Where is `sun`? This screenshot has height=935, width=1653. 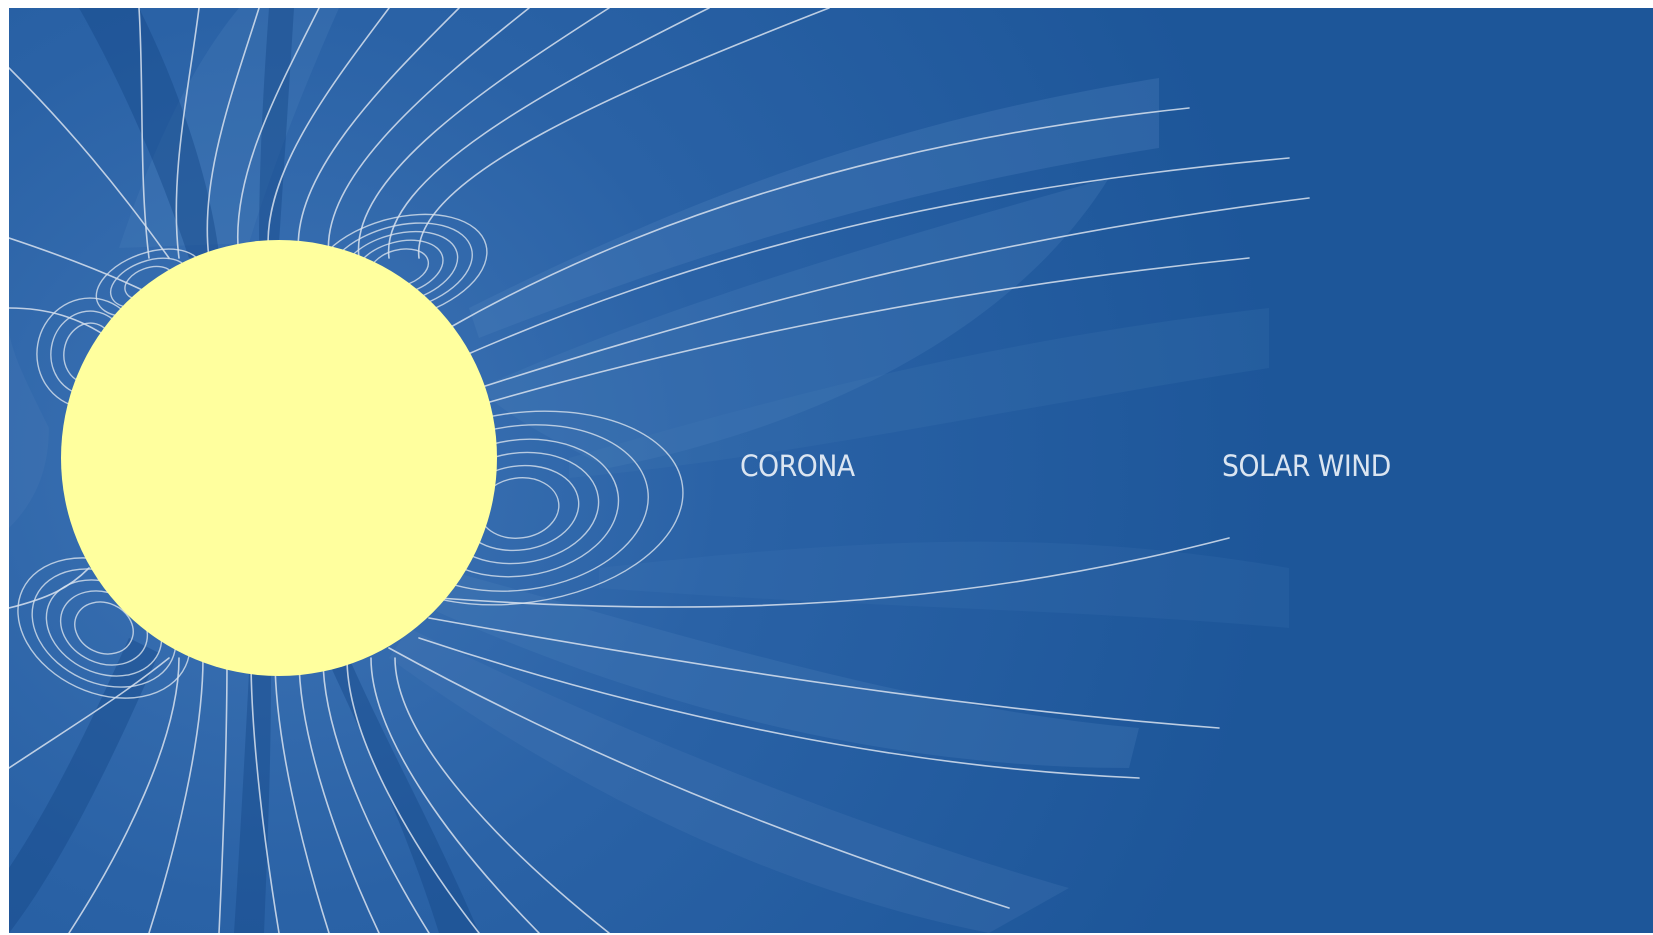
sun is located at coordinates (279, 458).